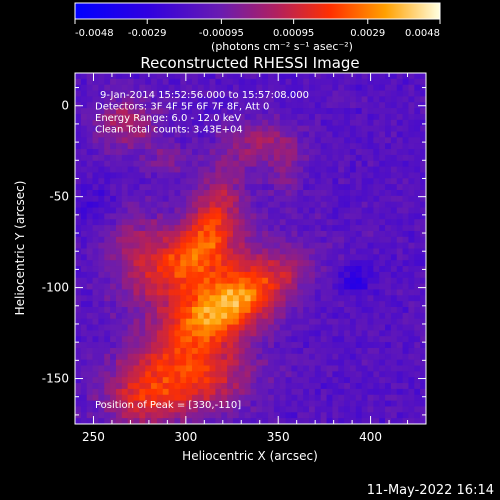  What do you see at coordinates (147, 33) in the screenshot?
I see `colorbar-tick-label: -0.0029` at bounding box center [147, 33].